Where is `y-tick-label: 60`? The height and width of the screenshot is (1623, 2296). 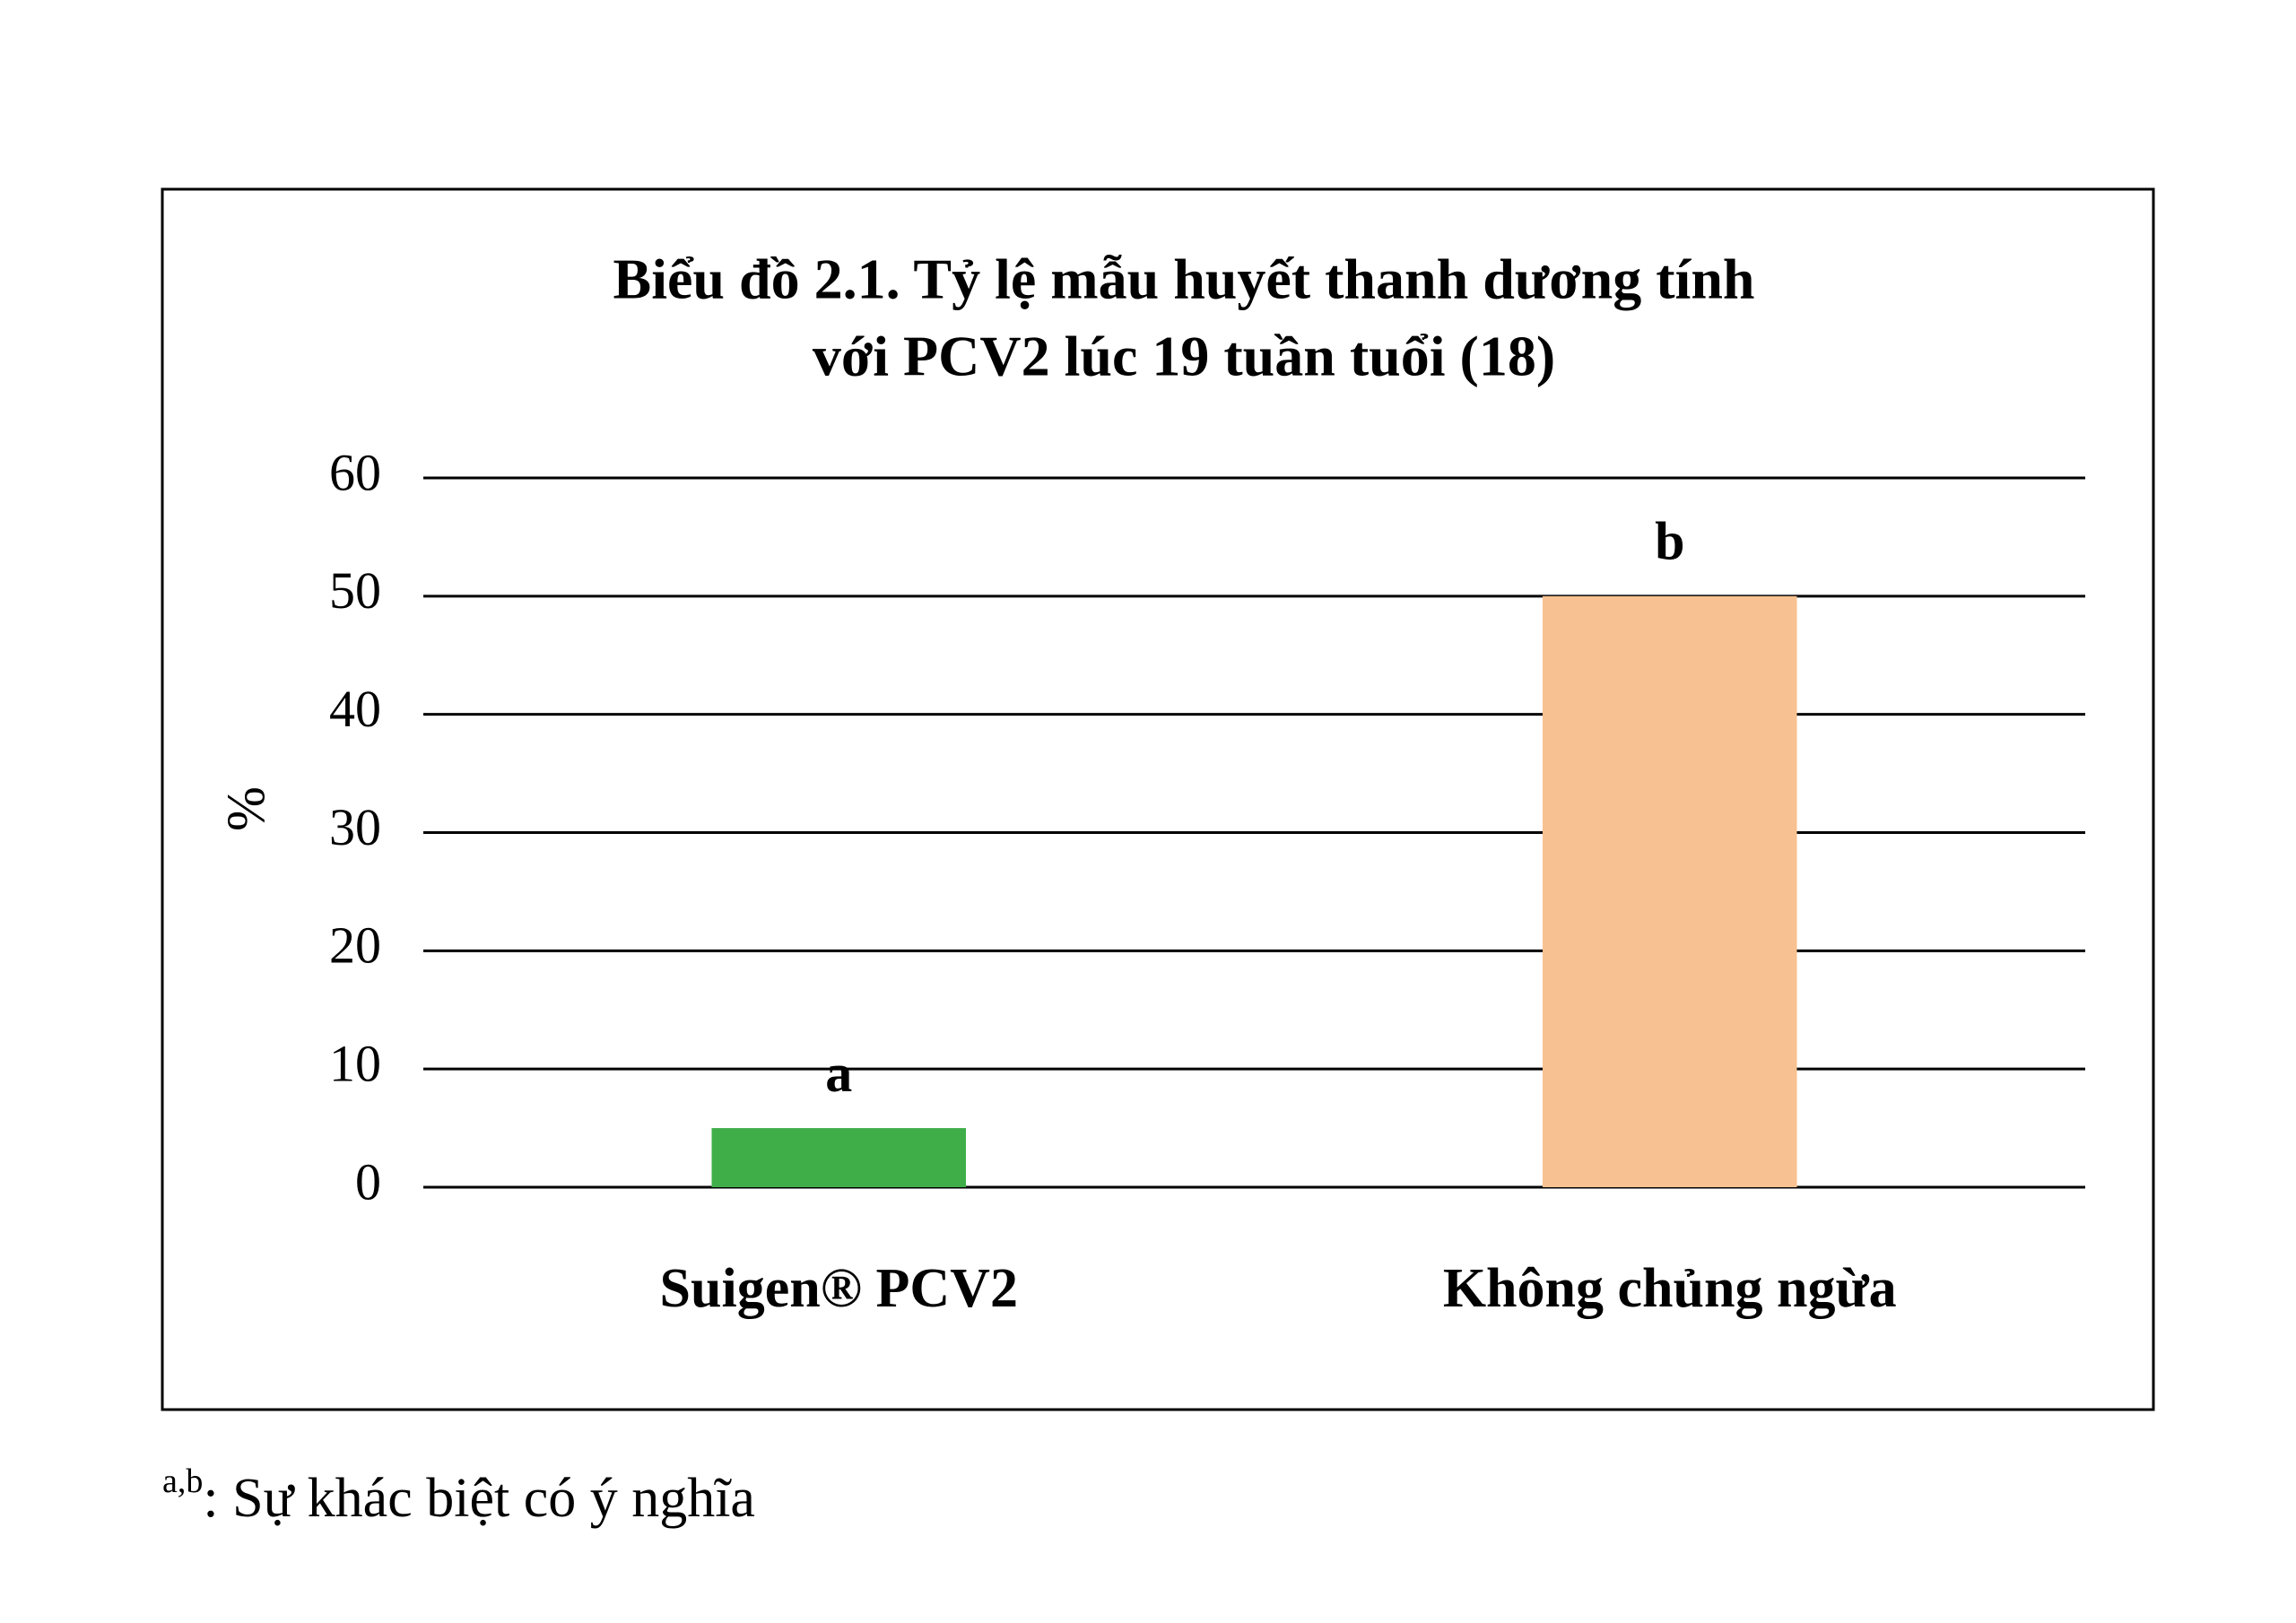
y-tick-label: 60 is located at coordinates (355, 472).